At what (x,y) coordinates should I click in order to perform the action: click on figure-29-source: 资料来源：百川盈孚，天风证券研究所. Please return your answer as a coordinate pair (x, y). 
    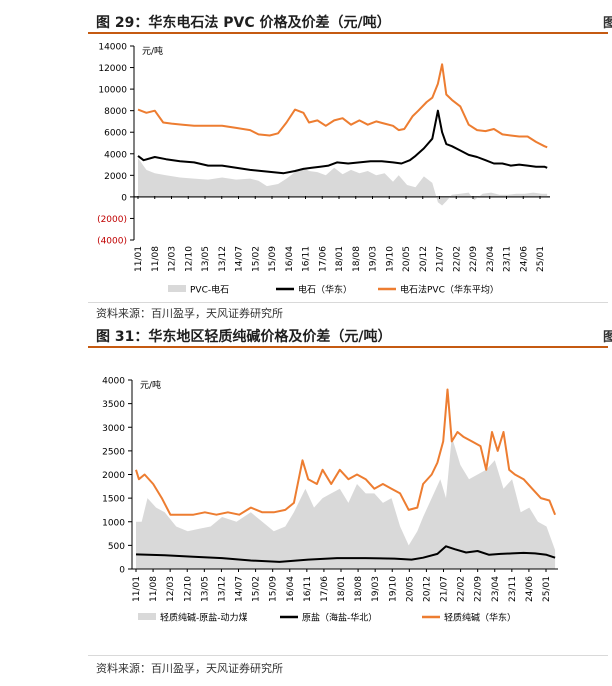
    Looking at the image, I should click on (189, 313).